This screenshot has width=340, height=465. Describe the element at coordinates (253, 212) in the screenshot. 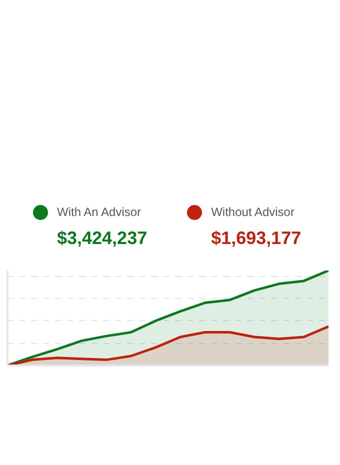

I see `legend-label: Without Advisor` at that location.